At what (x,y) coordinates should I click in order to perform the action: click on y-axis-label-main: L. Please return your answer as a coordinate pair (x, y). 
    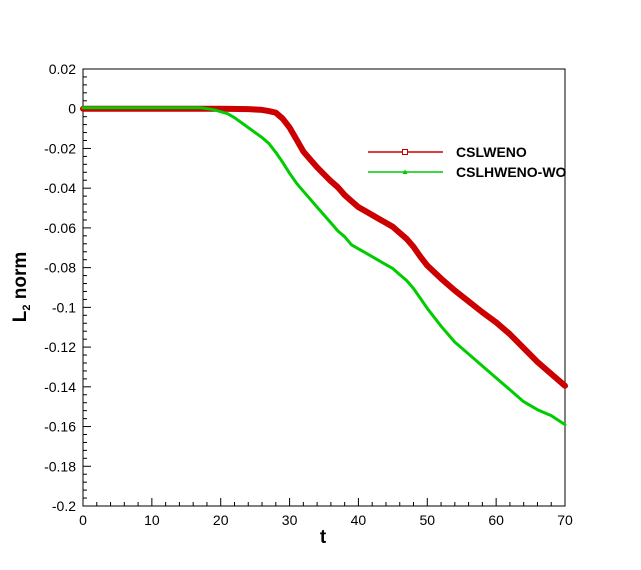
    Looking at the image, I should click on (20, 316).